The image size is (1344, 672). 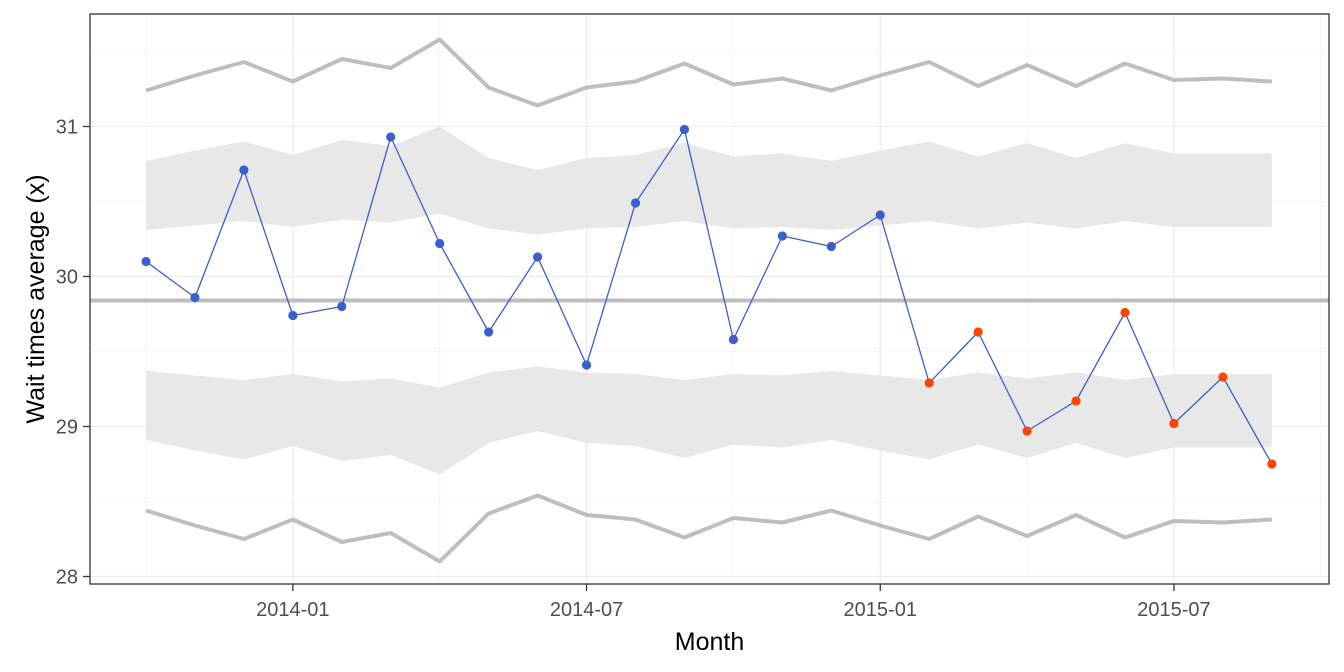 I want to click on y-tick-label: 28, so click(x=67, y=578).